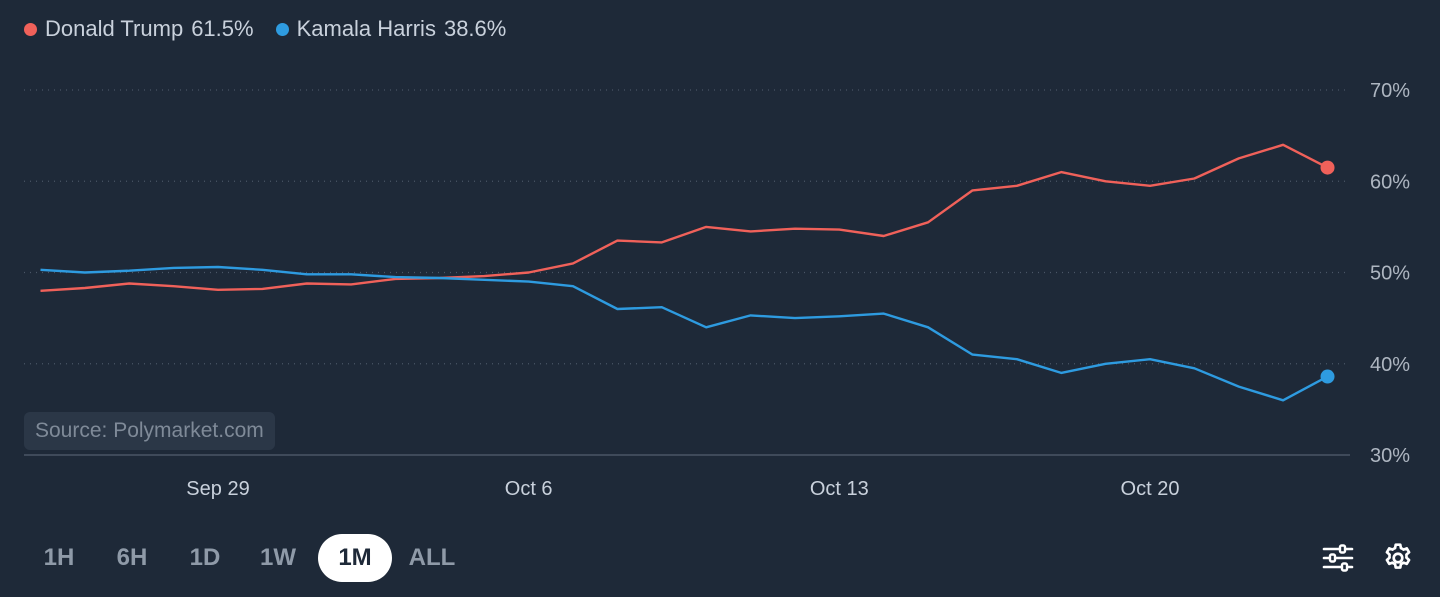 Image resolution: width=1440 pixels, height=597 pixels. What do you see at coordinates (1150, 489) in the screenshot?
I see `x-tick-label: Oct 20` at bounding box center [1150, 489].